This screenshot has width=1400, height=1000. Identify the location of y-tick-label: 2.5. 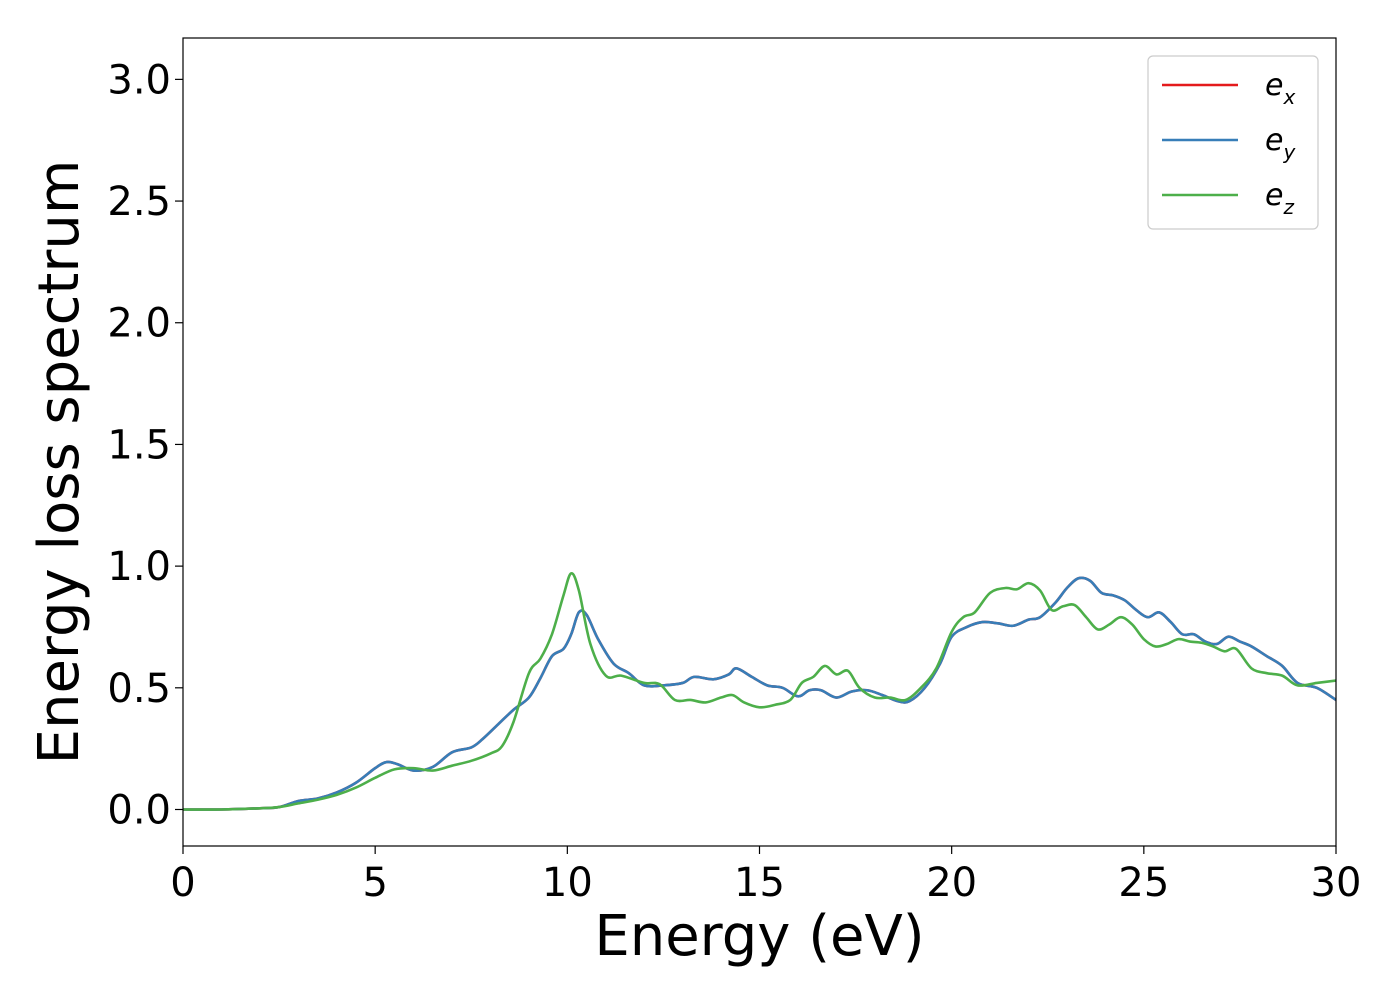
(139, 202).